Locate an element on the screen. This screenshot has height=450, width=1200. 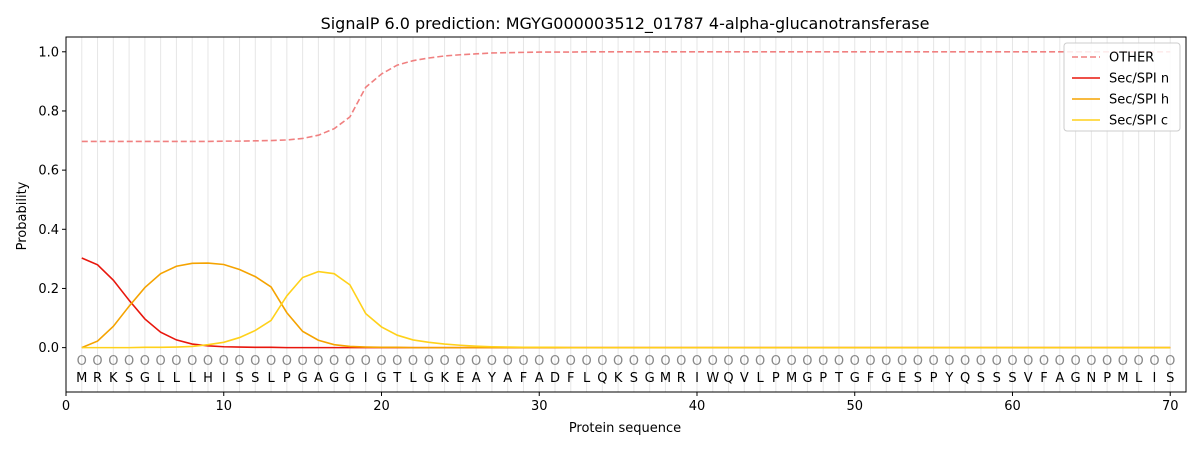
residue-label: W is located at coordinates (712, 378).